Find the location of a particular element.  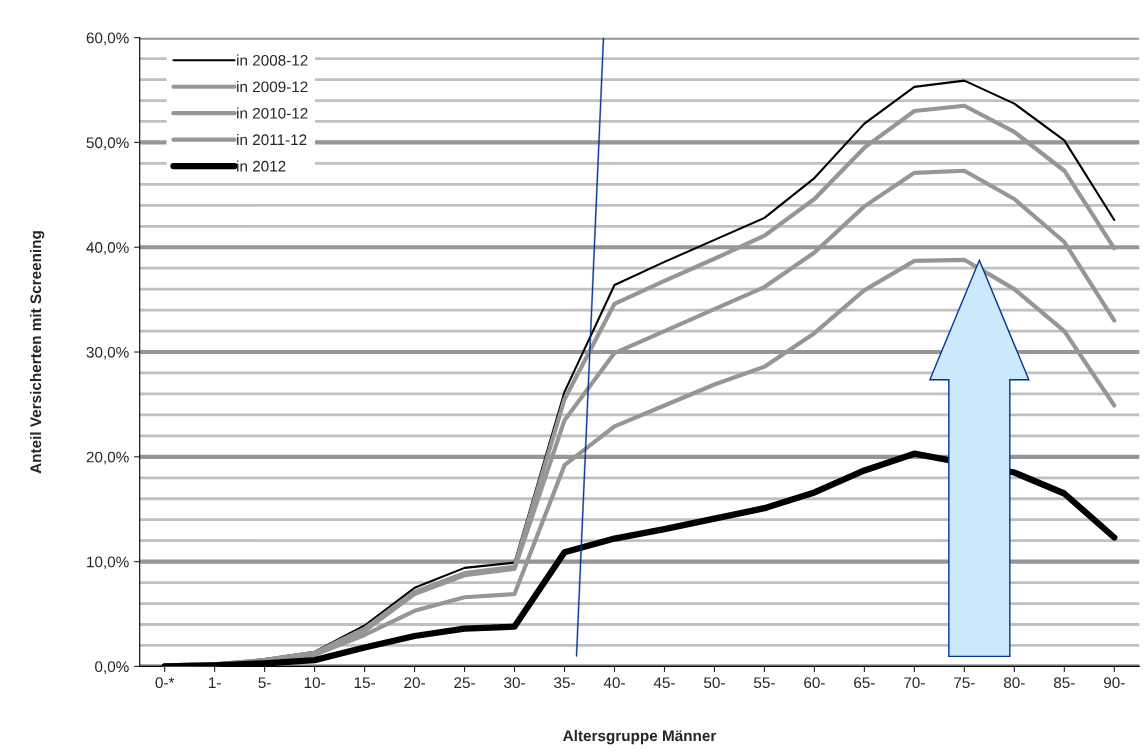

y-axis-title: Anteil Versicherten mit Screening is located at coordinates (37, 352).